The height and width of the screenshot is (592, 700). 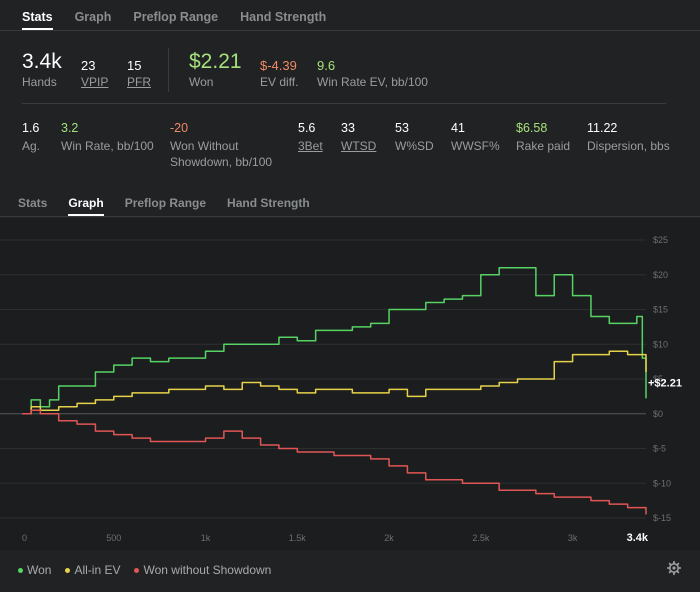 I want to click on summary-divider, so click(x=168, y=70).